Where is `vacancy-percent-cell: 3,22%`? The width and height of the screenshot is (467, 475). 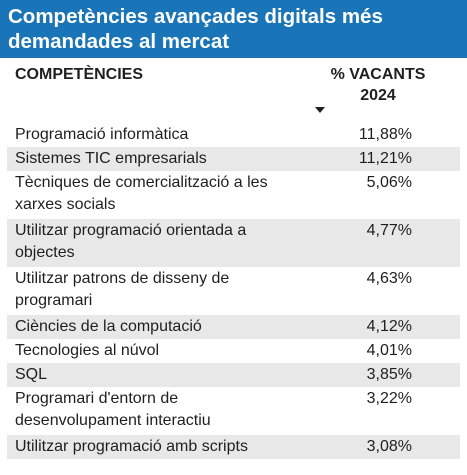
vacancy-percent-cell: 3,22% is located at coordinates (389, 398).